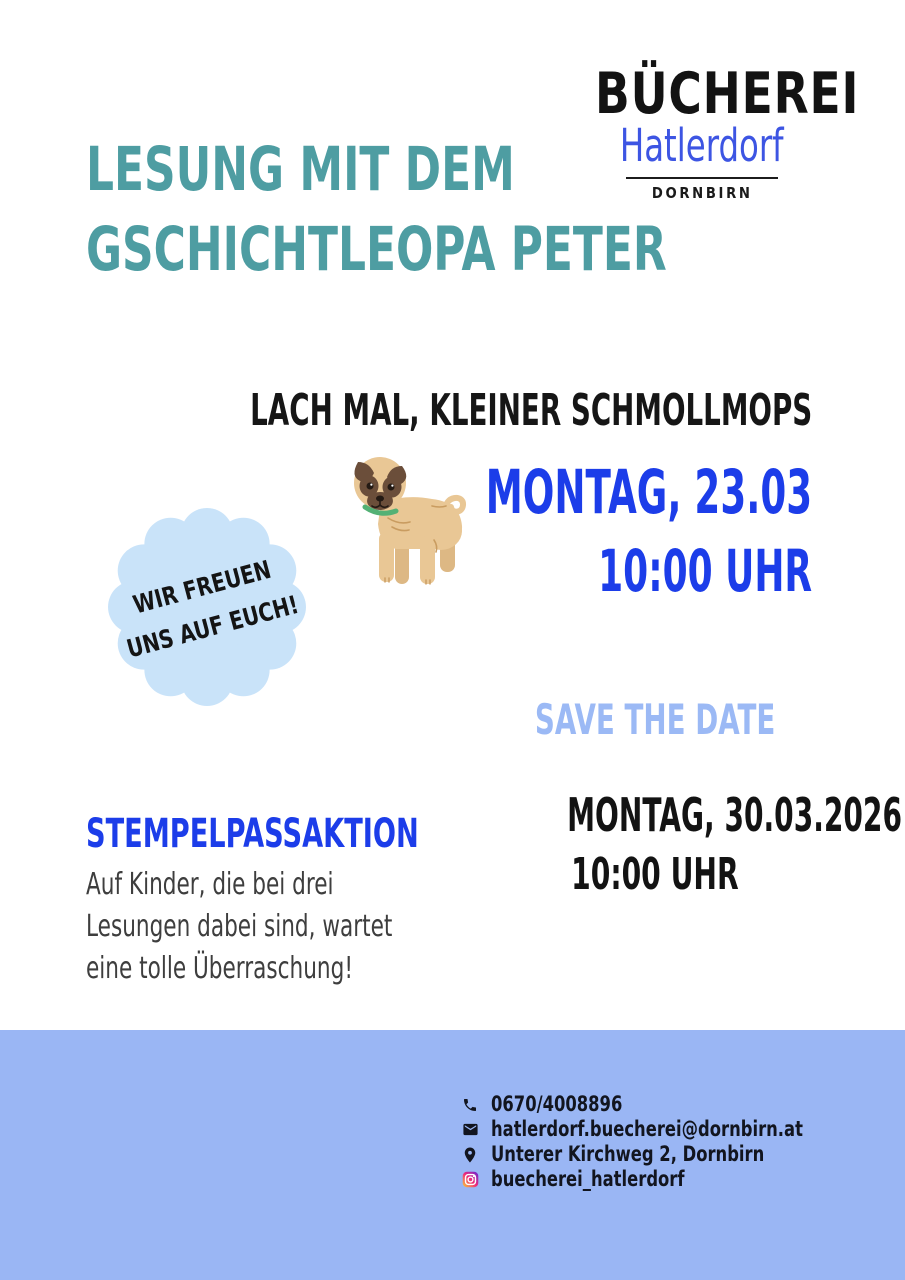 The height and width of the screenshot is (1280, 905). Describe the element at coordinates (681, 844) in the screenshot. I see `second-event-date: MONTAG, 30.03.2026 10:00 UHR` at that location.